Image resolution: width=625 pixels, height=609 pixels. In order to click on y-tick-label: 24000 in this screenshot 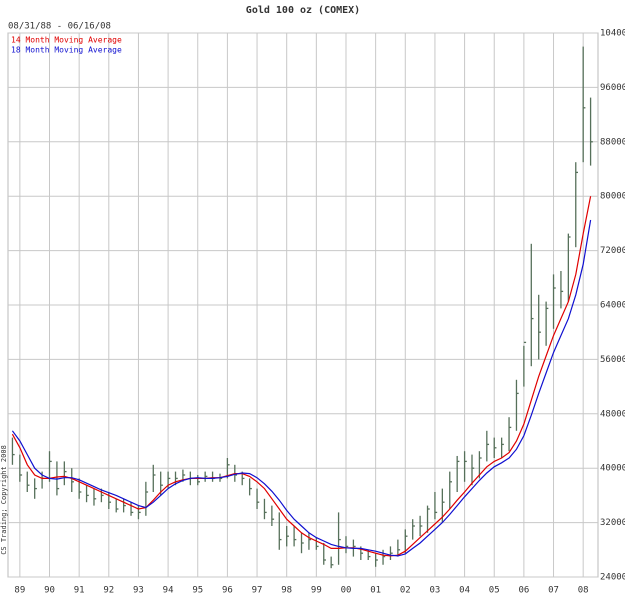, I will do `click(612, 578)`.